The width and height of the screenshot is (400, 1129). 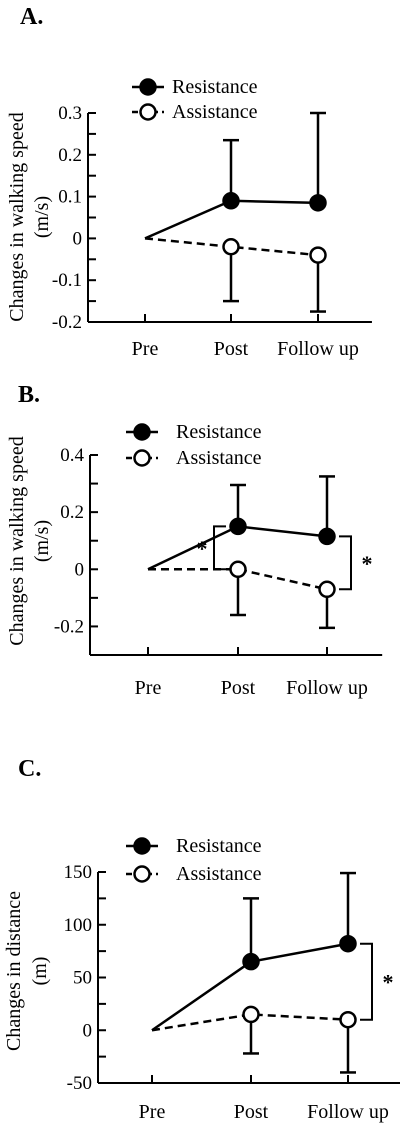 What do you see at coordinates (31, 17) in the screenshot?
I see `panel-label: A.` at bounding box center [31, 17].